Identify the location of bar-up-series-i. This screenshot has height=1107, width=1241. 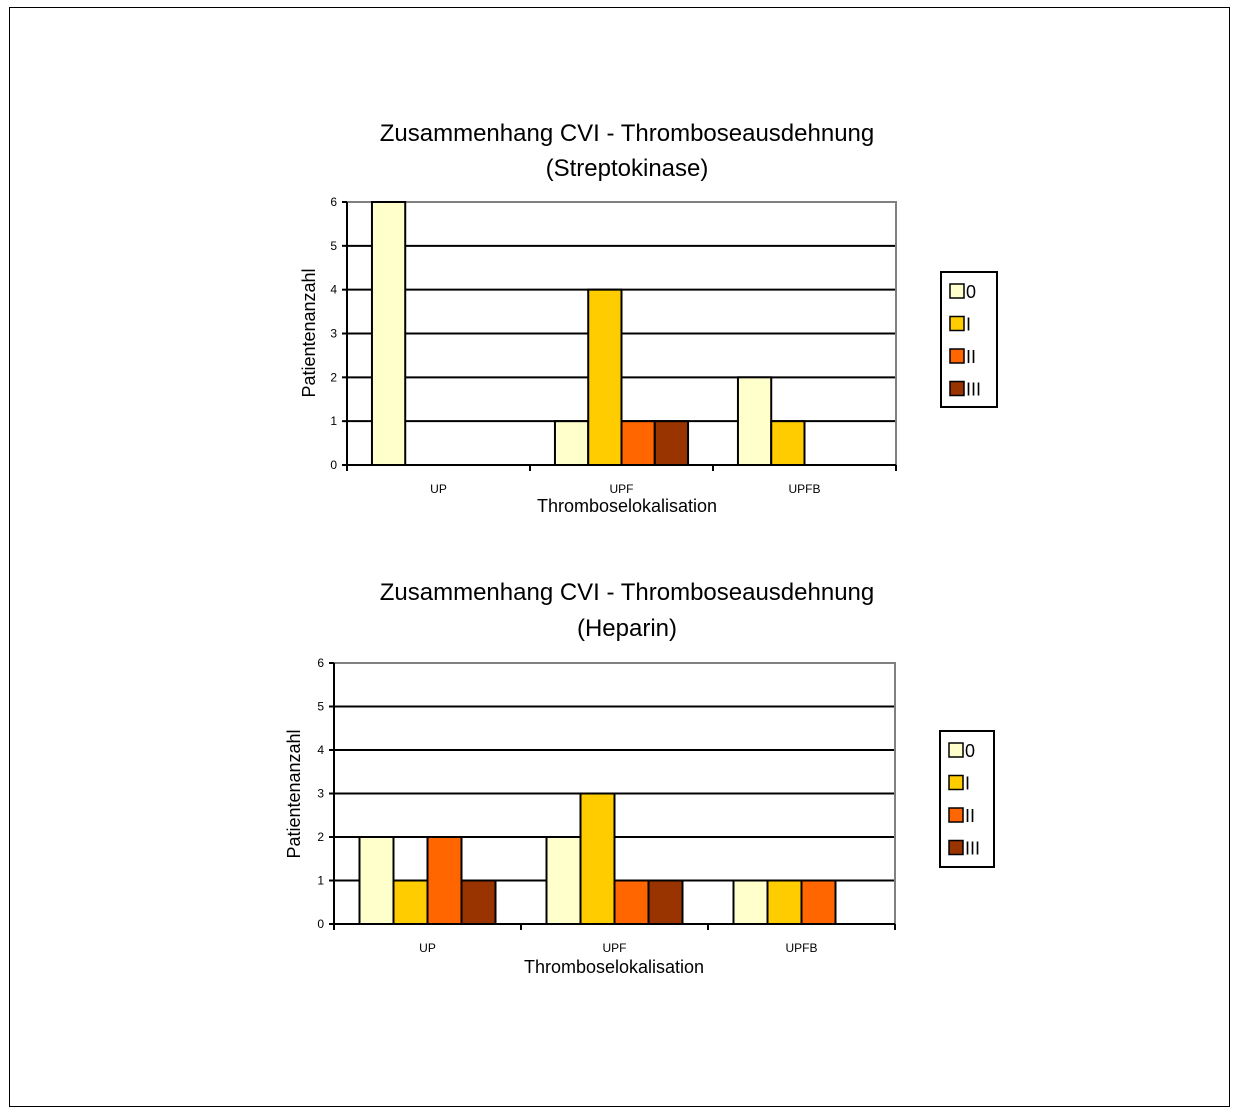
(410, 902).